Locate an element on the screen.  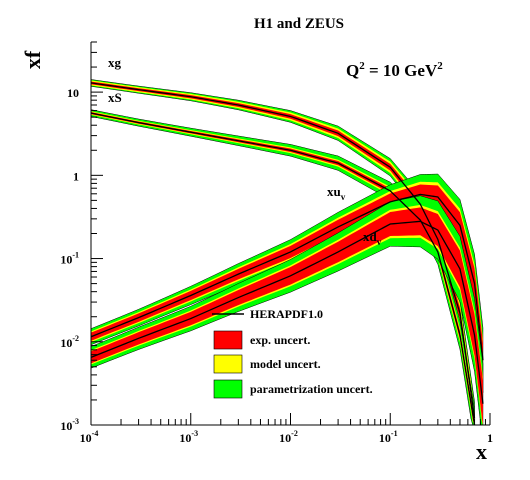
legend-label-model: model uncert. is located at coordinates (285, 364).